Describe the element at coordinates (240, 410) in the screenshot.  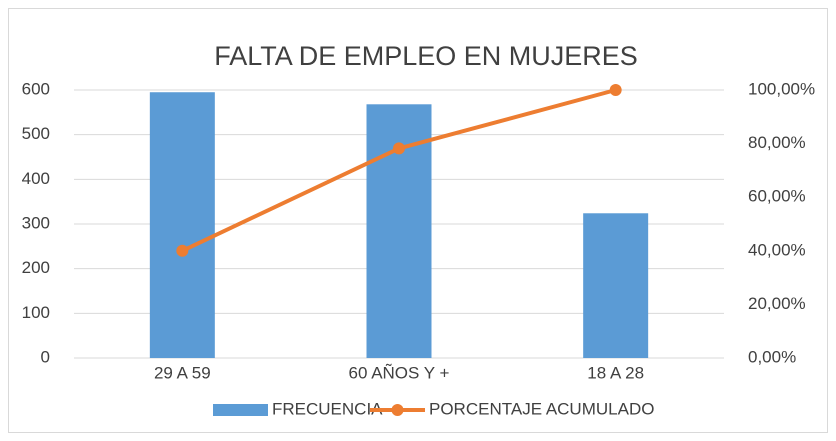
I see `legend-swatch` at that location.